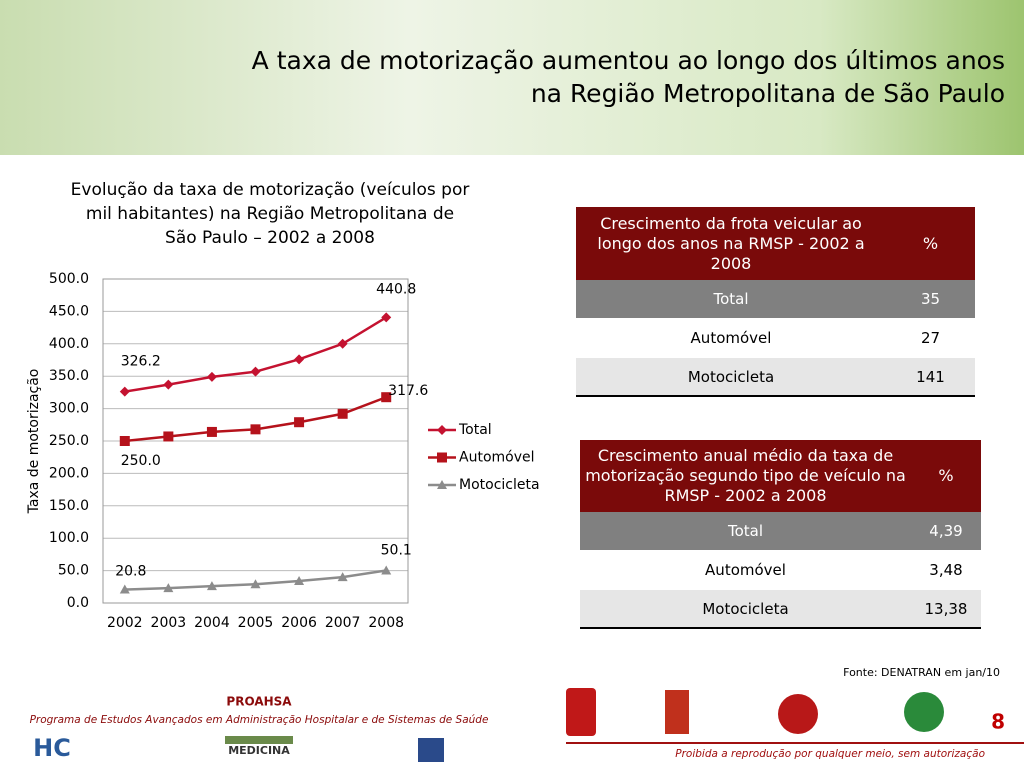  What do you see at coordinates (141, 461) in the screenshot?
I see `data-label: 250.0` at bounding box center [141, 461].